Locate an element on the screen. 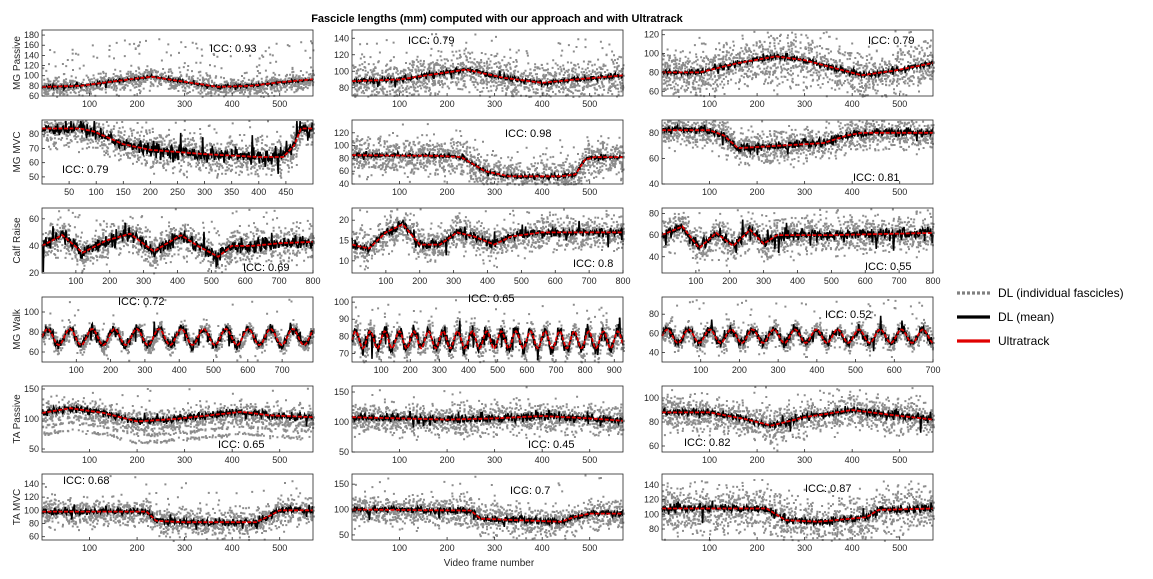 The height and width of the screenshot is (579, 1153). row-label: TA MVC is located at coordinates (17, 507).